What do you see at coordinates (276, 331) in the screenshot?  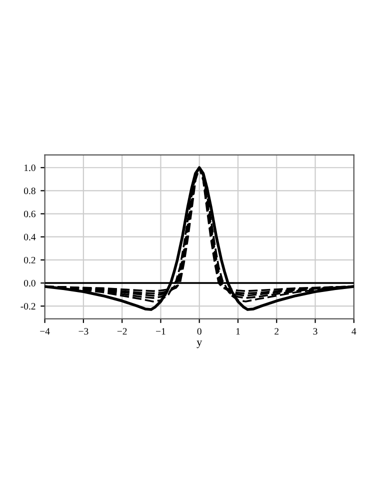 I see `x-tick-label: 2` at bounding box center [276, 331].